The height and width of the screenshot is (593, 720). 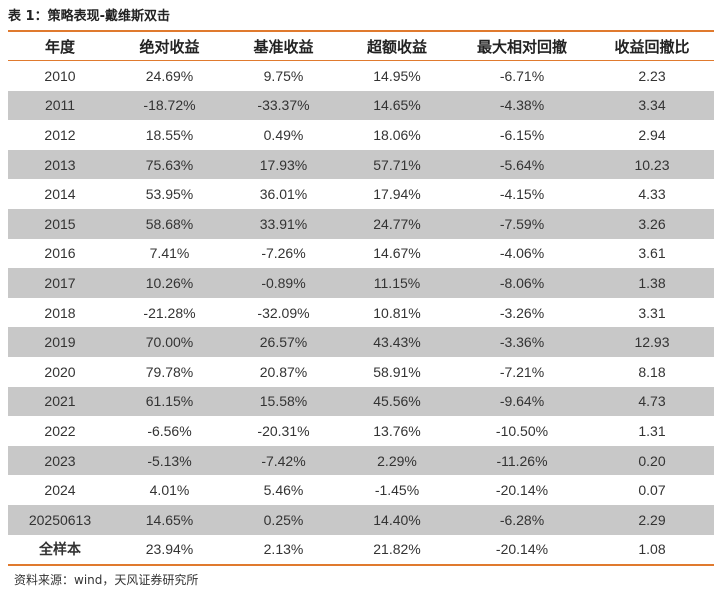 What do you see at coordinates (169, 430) in the screenshot?
I see `cell-absolute-return: -6.56%` at bounding box center [169, 430].